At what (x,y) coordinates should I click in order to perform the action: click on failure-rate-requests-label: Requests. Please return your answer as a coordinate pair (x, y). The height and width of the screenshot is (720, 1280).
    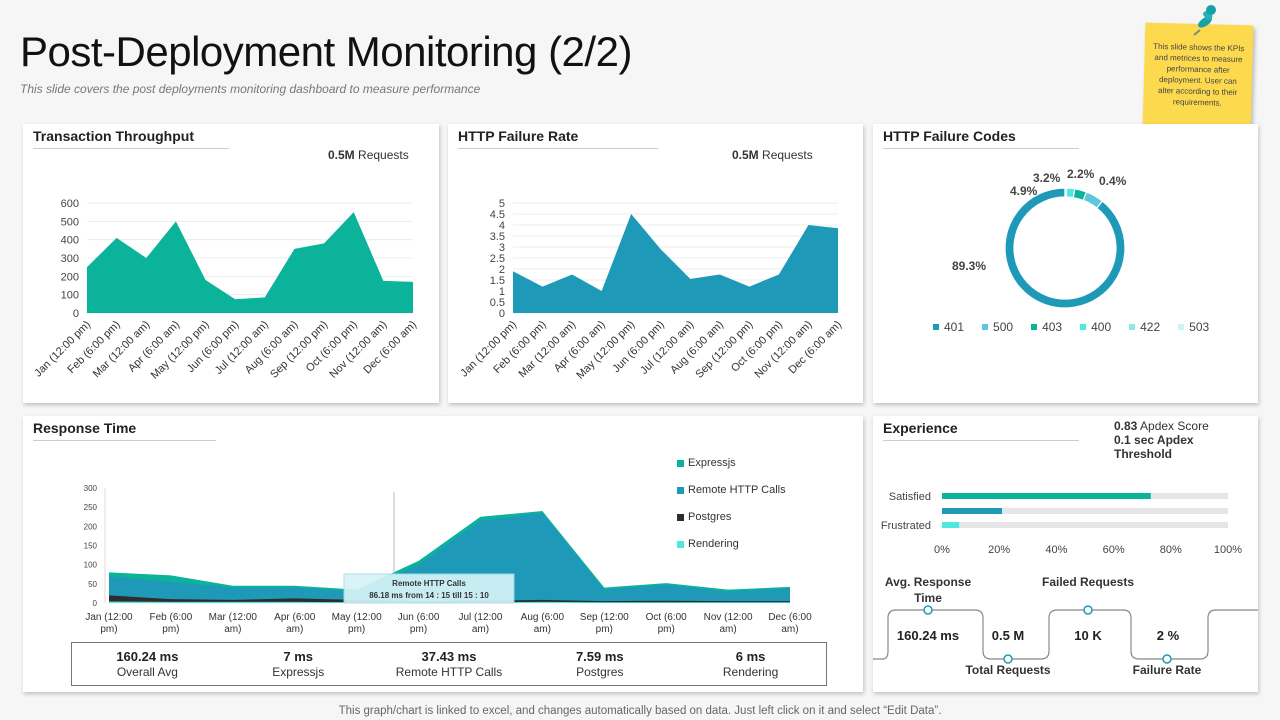
    Looking at the image, I should click on (787, 155).